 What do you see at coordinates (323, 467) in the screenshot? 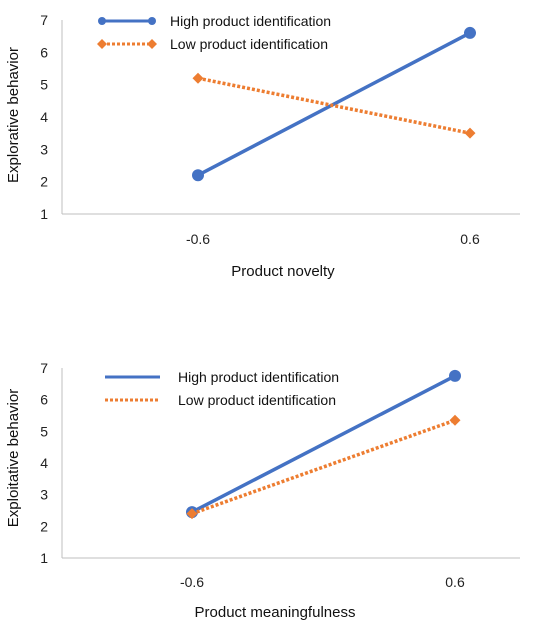
I see `chart-2-series-1-line` at bounding box center [323, 467].